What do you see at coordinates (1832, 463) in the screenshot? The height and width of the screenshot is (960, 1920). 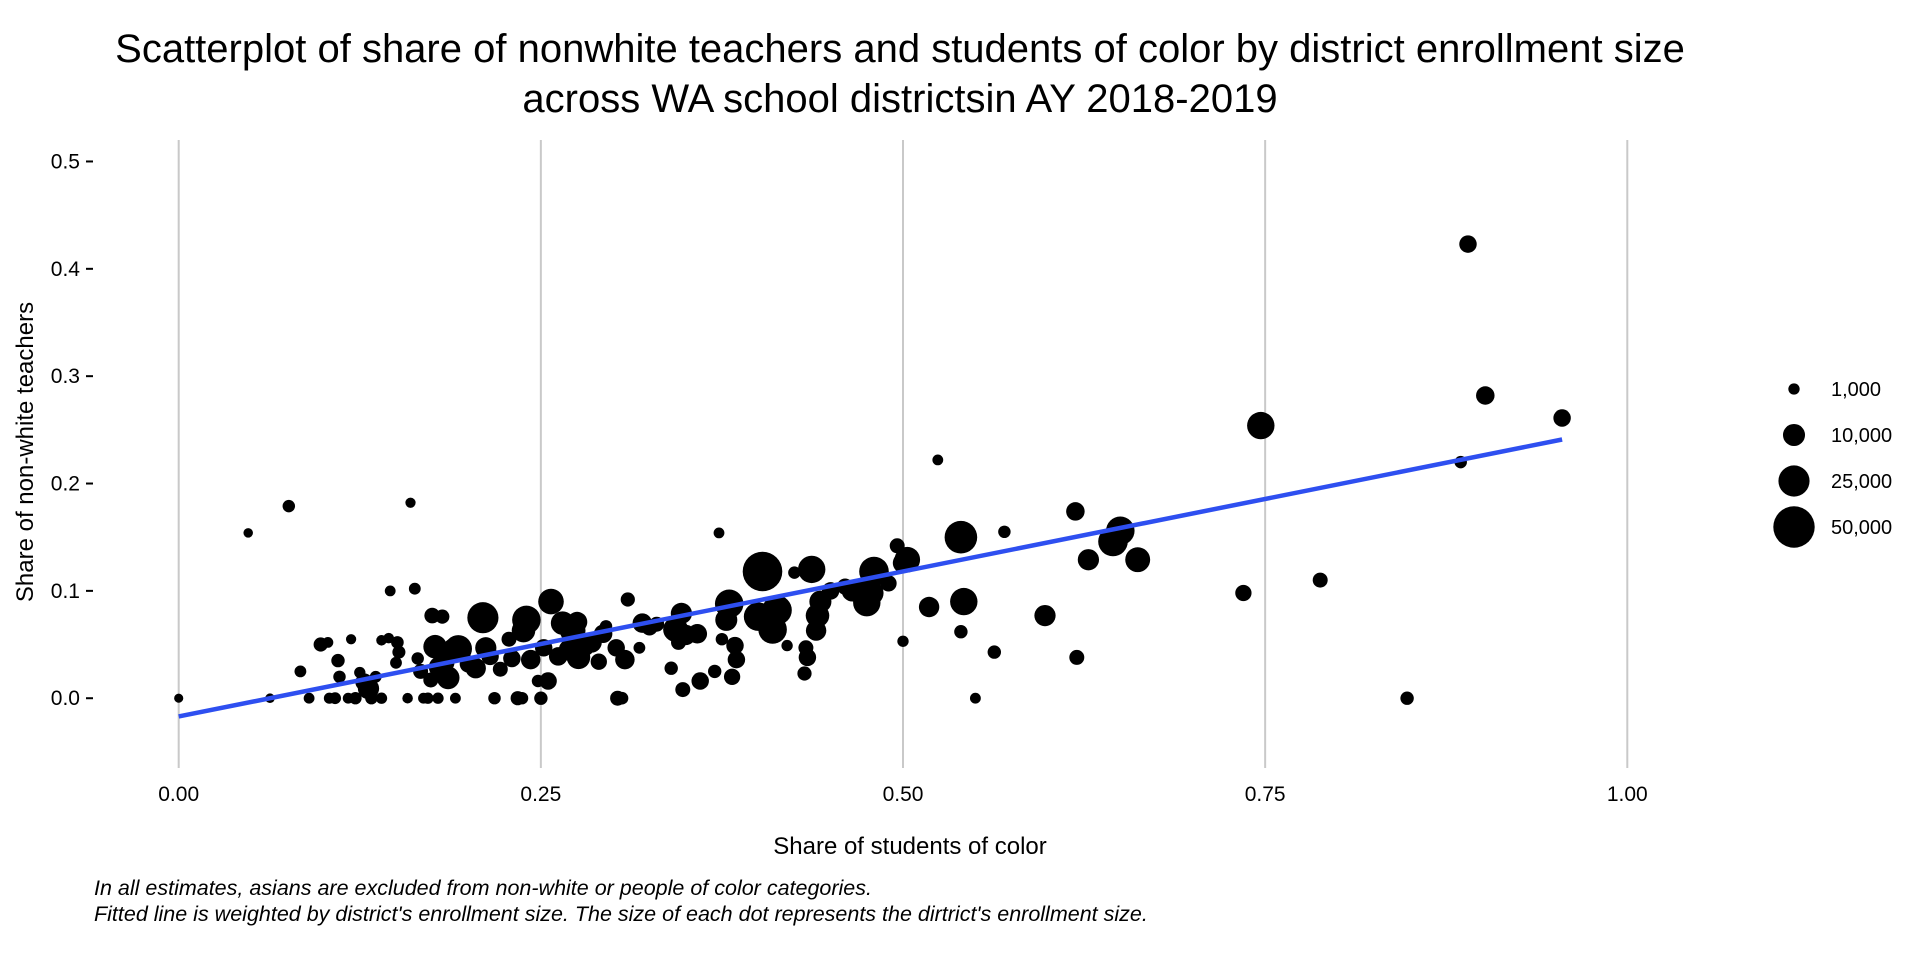 I see `size-legend: 1,000 10,000 25,000 50,000` at bounding box center [1832, 463].